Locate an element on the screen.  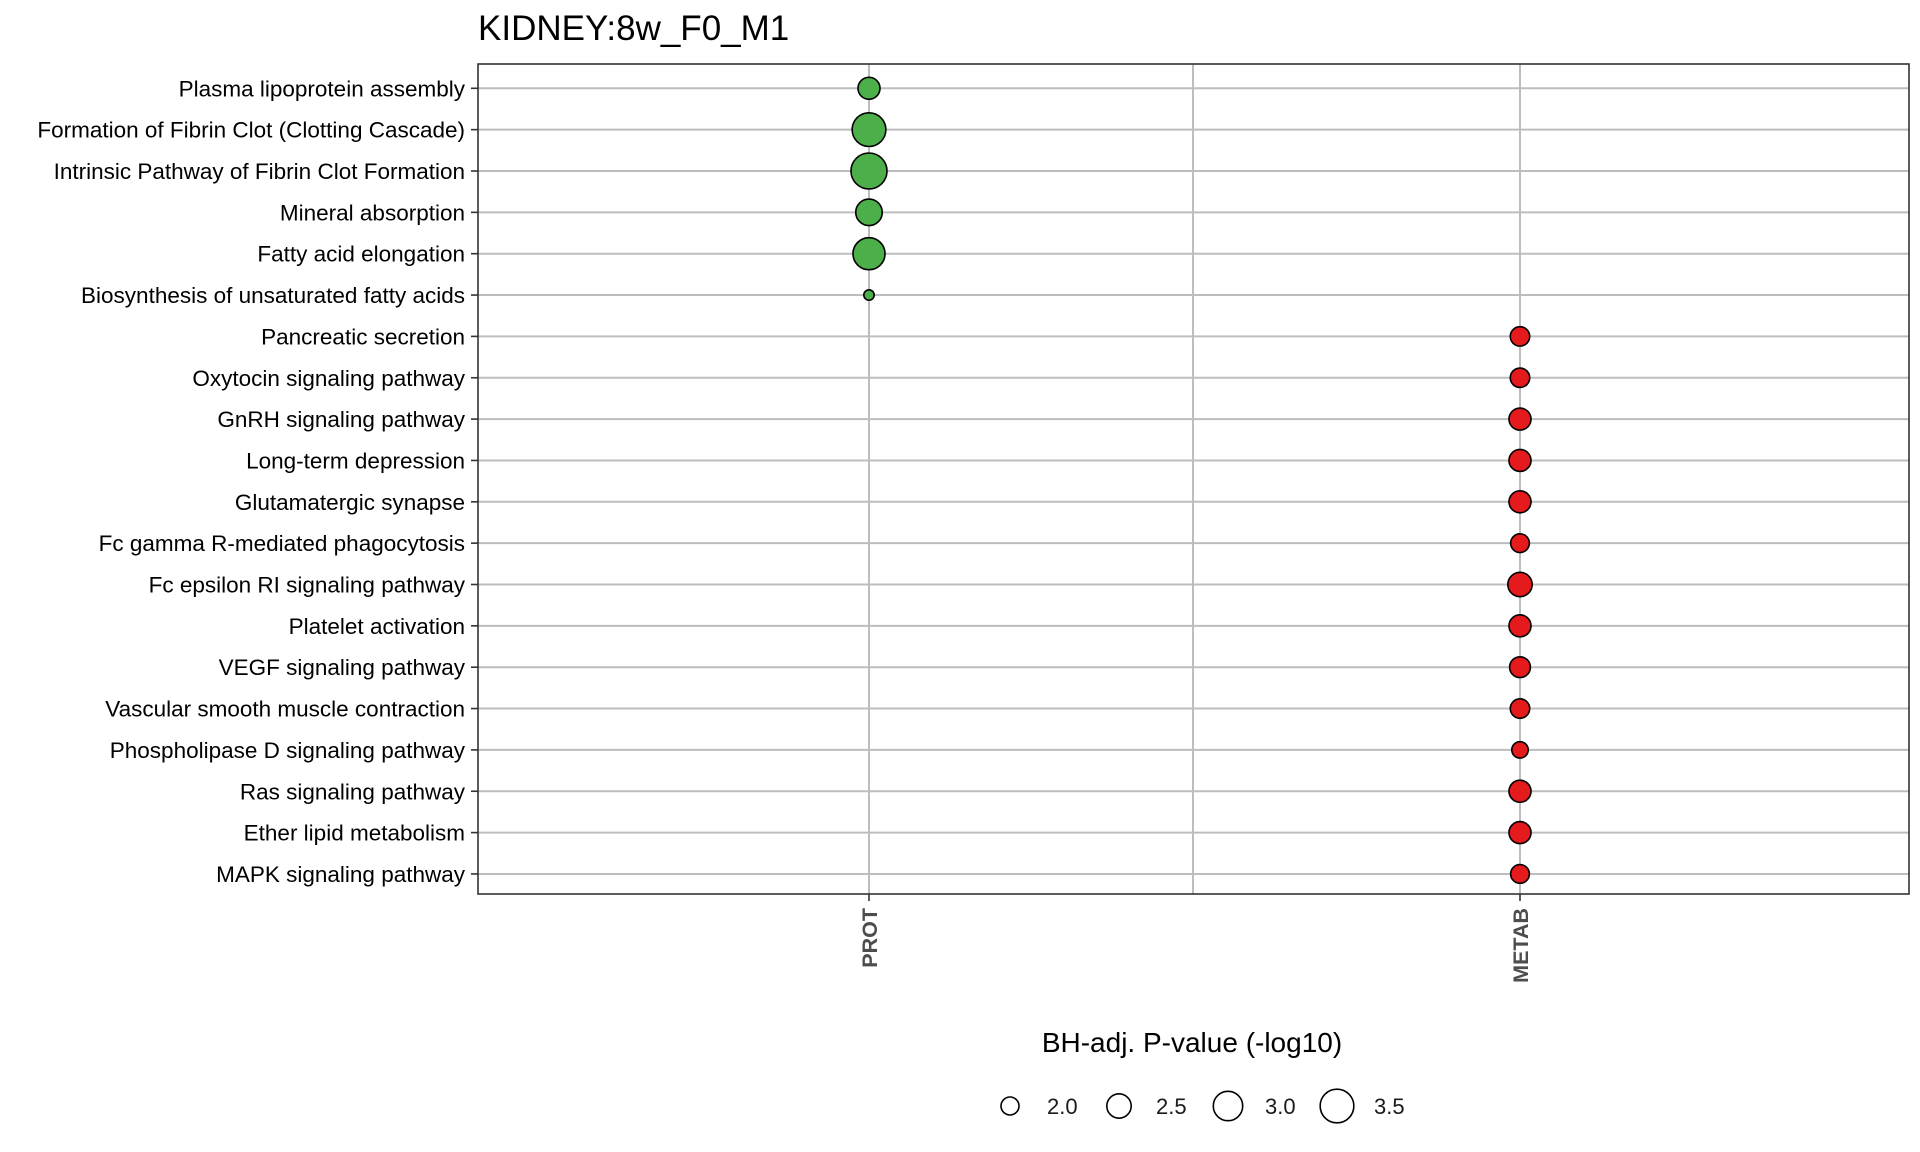
y-tick-label: Long-term depression is located at coordinates (355, 460).